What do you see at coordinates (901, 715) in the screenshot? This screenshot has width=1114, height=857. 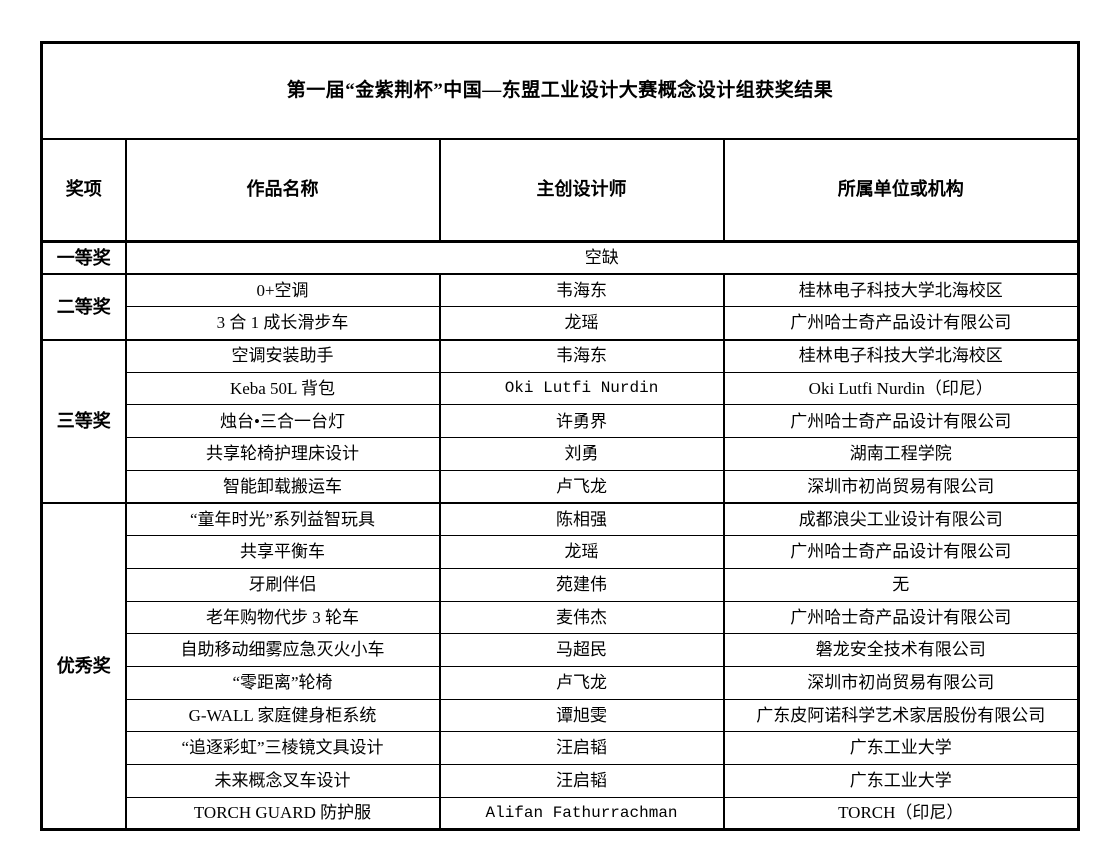 I see `org-cell: 广东皮阿诺科学艺术家居股份有限公司` at bounding box center [901, 715].